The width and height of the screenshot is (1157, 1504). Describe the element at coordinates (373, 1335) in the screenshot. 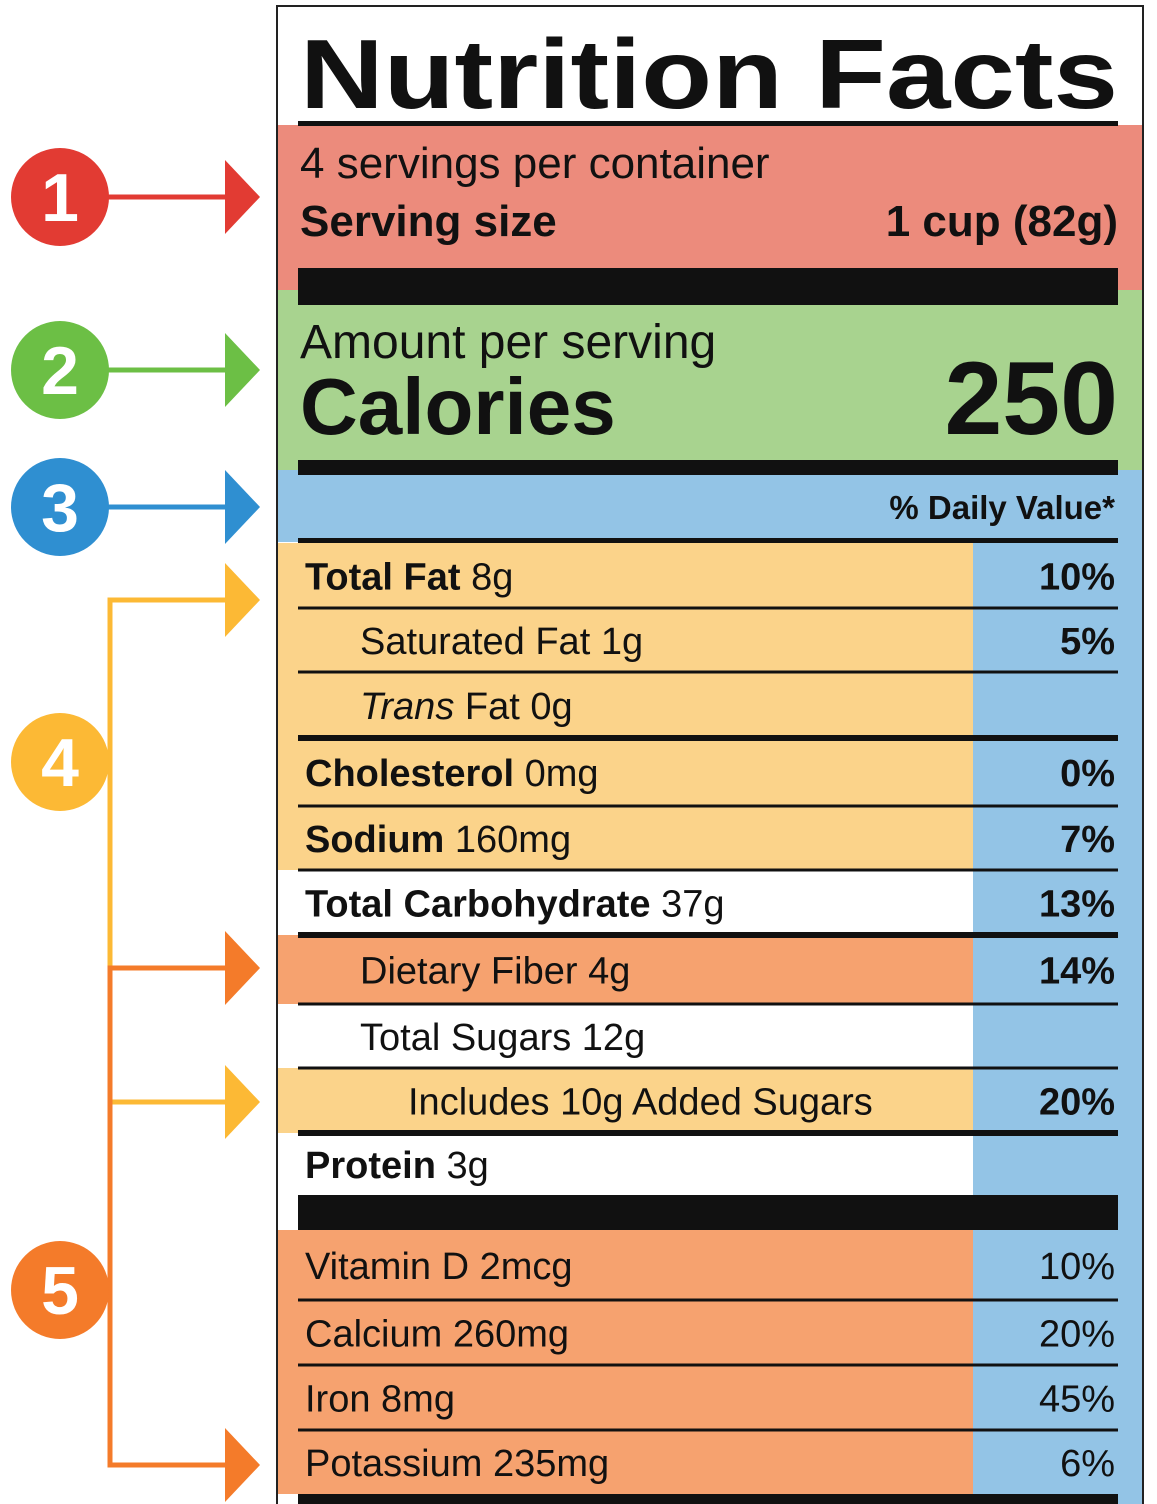

I see `nutrient-name: Calcium` at that location.